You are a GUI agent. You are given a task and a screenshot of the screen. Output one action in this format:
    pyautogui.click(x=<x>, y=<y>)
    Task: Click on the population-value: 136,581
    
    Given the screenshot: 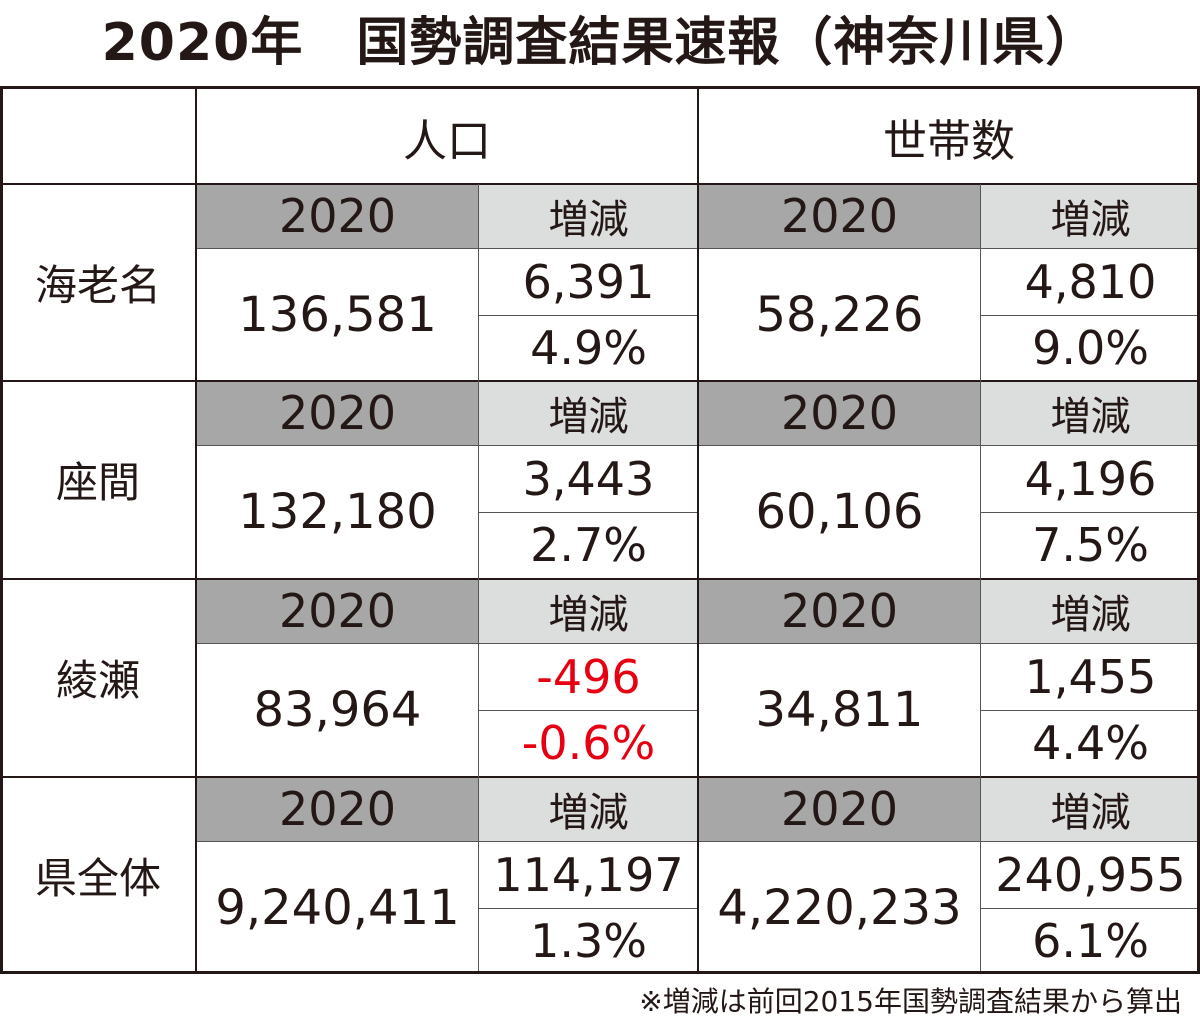 What is the action you would take?
    pyautogui.click(x=337, y=314)
    